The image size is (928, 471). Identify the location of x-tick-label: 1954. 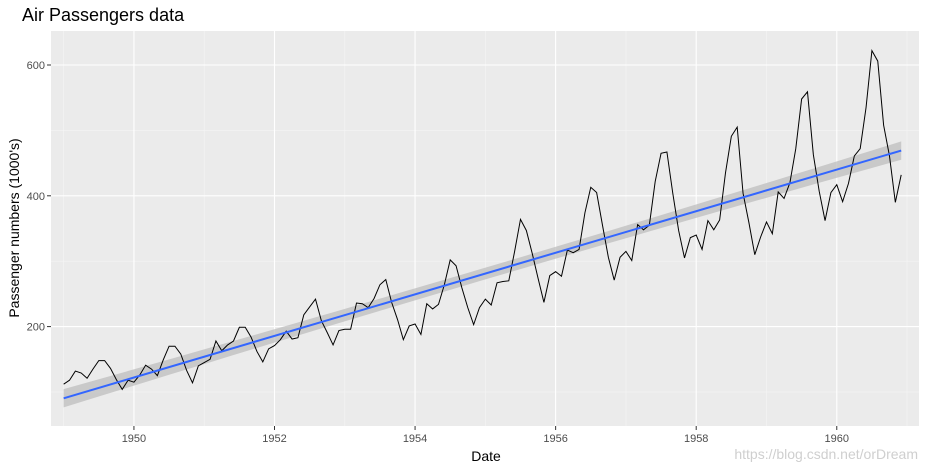
(415, 439).